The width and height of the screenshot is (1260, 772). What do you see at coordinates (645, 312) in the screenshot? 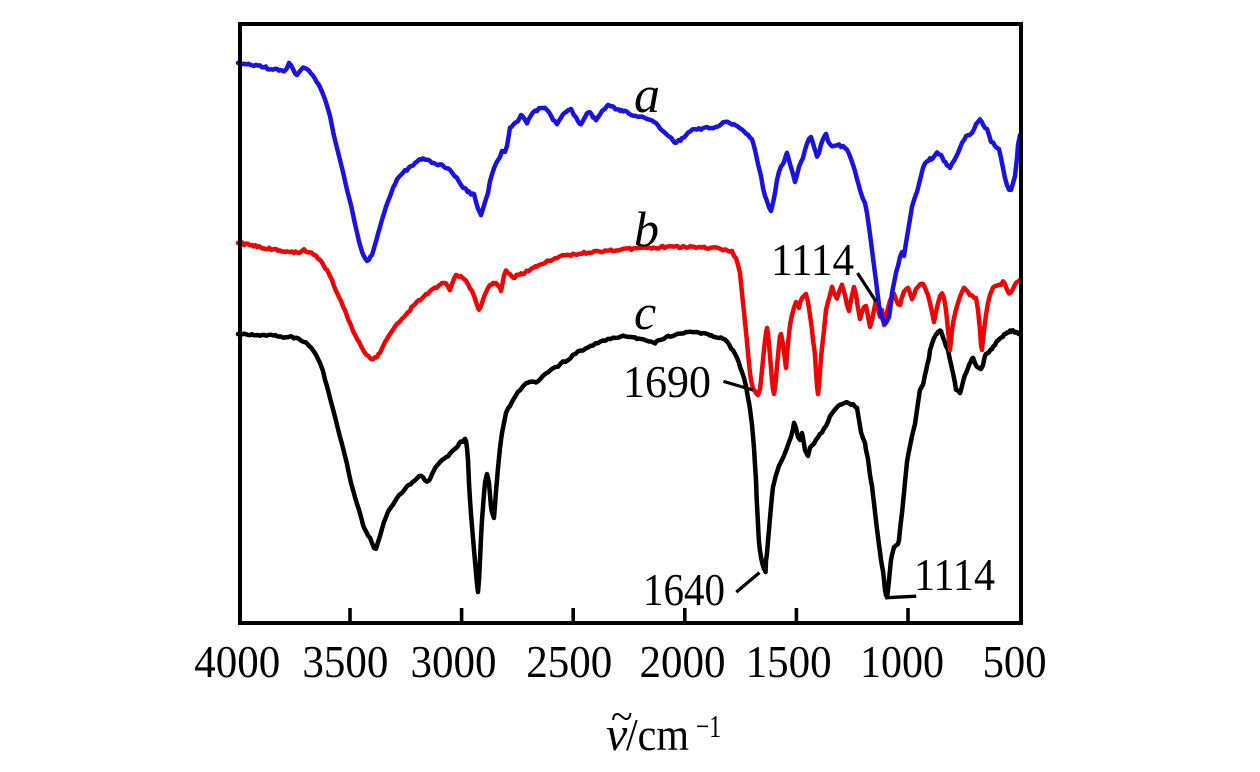
I see `svg-text: c` at bounding box center [645, 312].